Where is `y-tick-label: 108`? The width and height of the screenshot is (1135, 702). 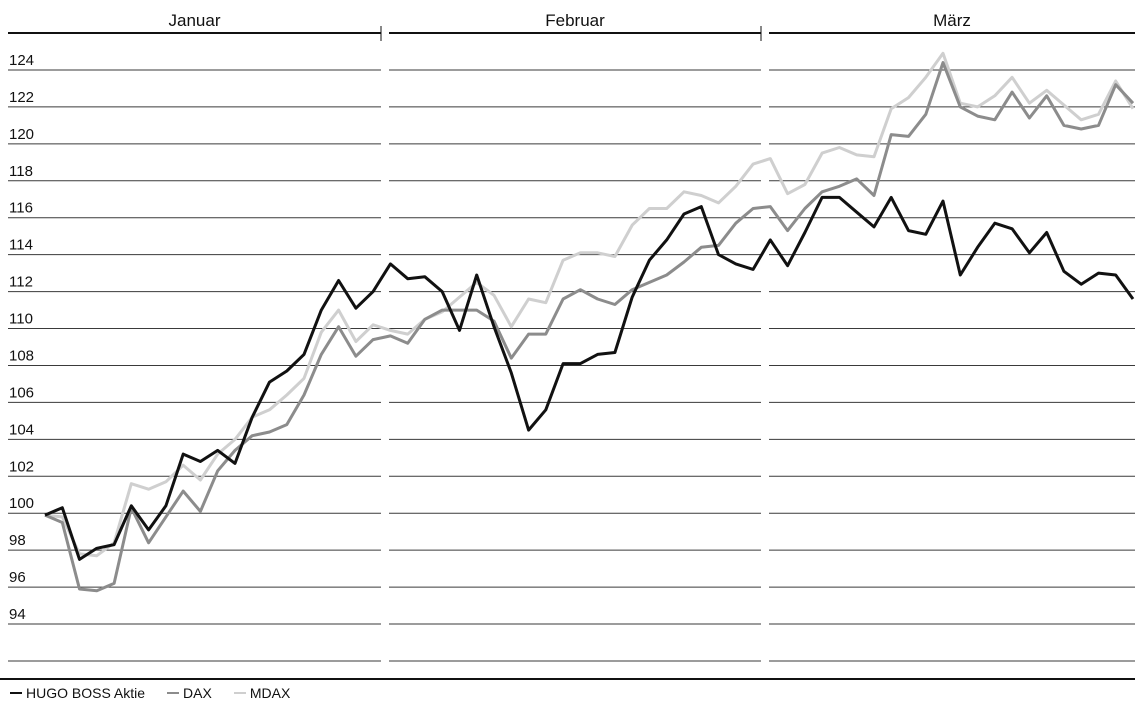 y-tick-label: 108 is located at coordinates (21, 355).